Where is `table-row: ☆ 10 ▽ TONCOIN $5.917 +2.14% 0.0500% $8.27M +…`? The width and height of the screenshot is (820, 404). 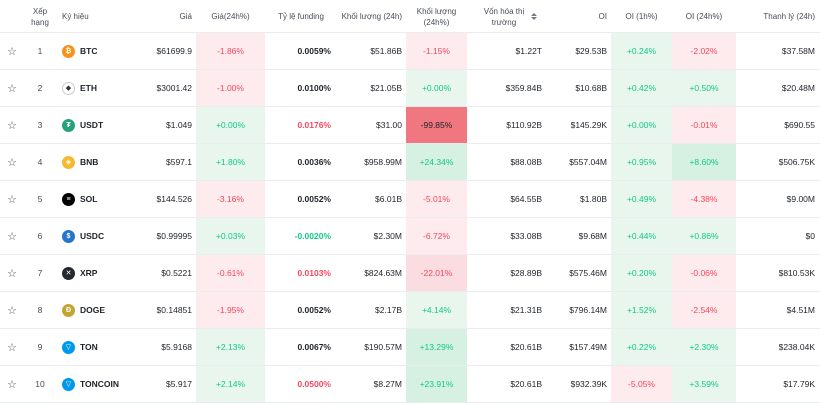 table-row: ☆ 10 ▽ TONCOIN $5.917 +2.14% 0.0500% $8.27M +… is located at coordinates (410, 384).